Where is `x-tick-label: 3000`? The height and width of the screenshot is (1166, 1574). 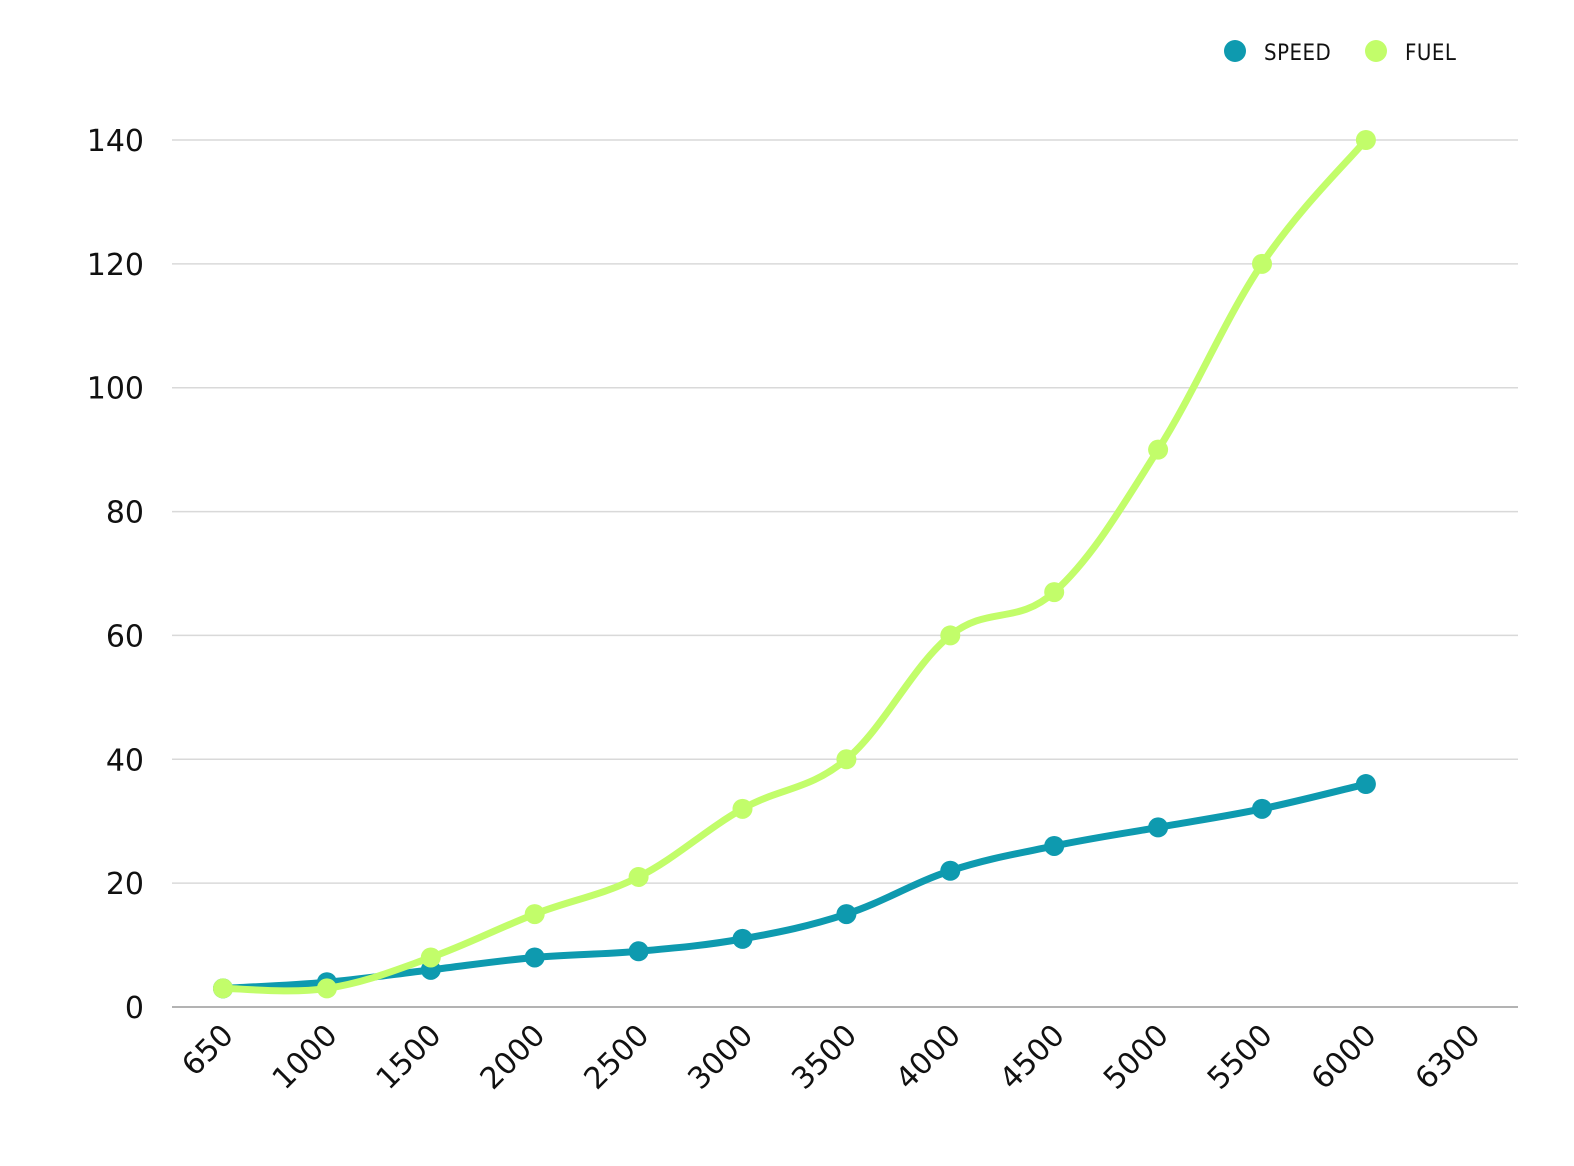 x-tick-label: 3000 is located at coordinates (720, 1057).